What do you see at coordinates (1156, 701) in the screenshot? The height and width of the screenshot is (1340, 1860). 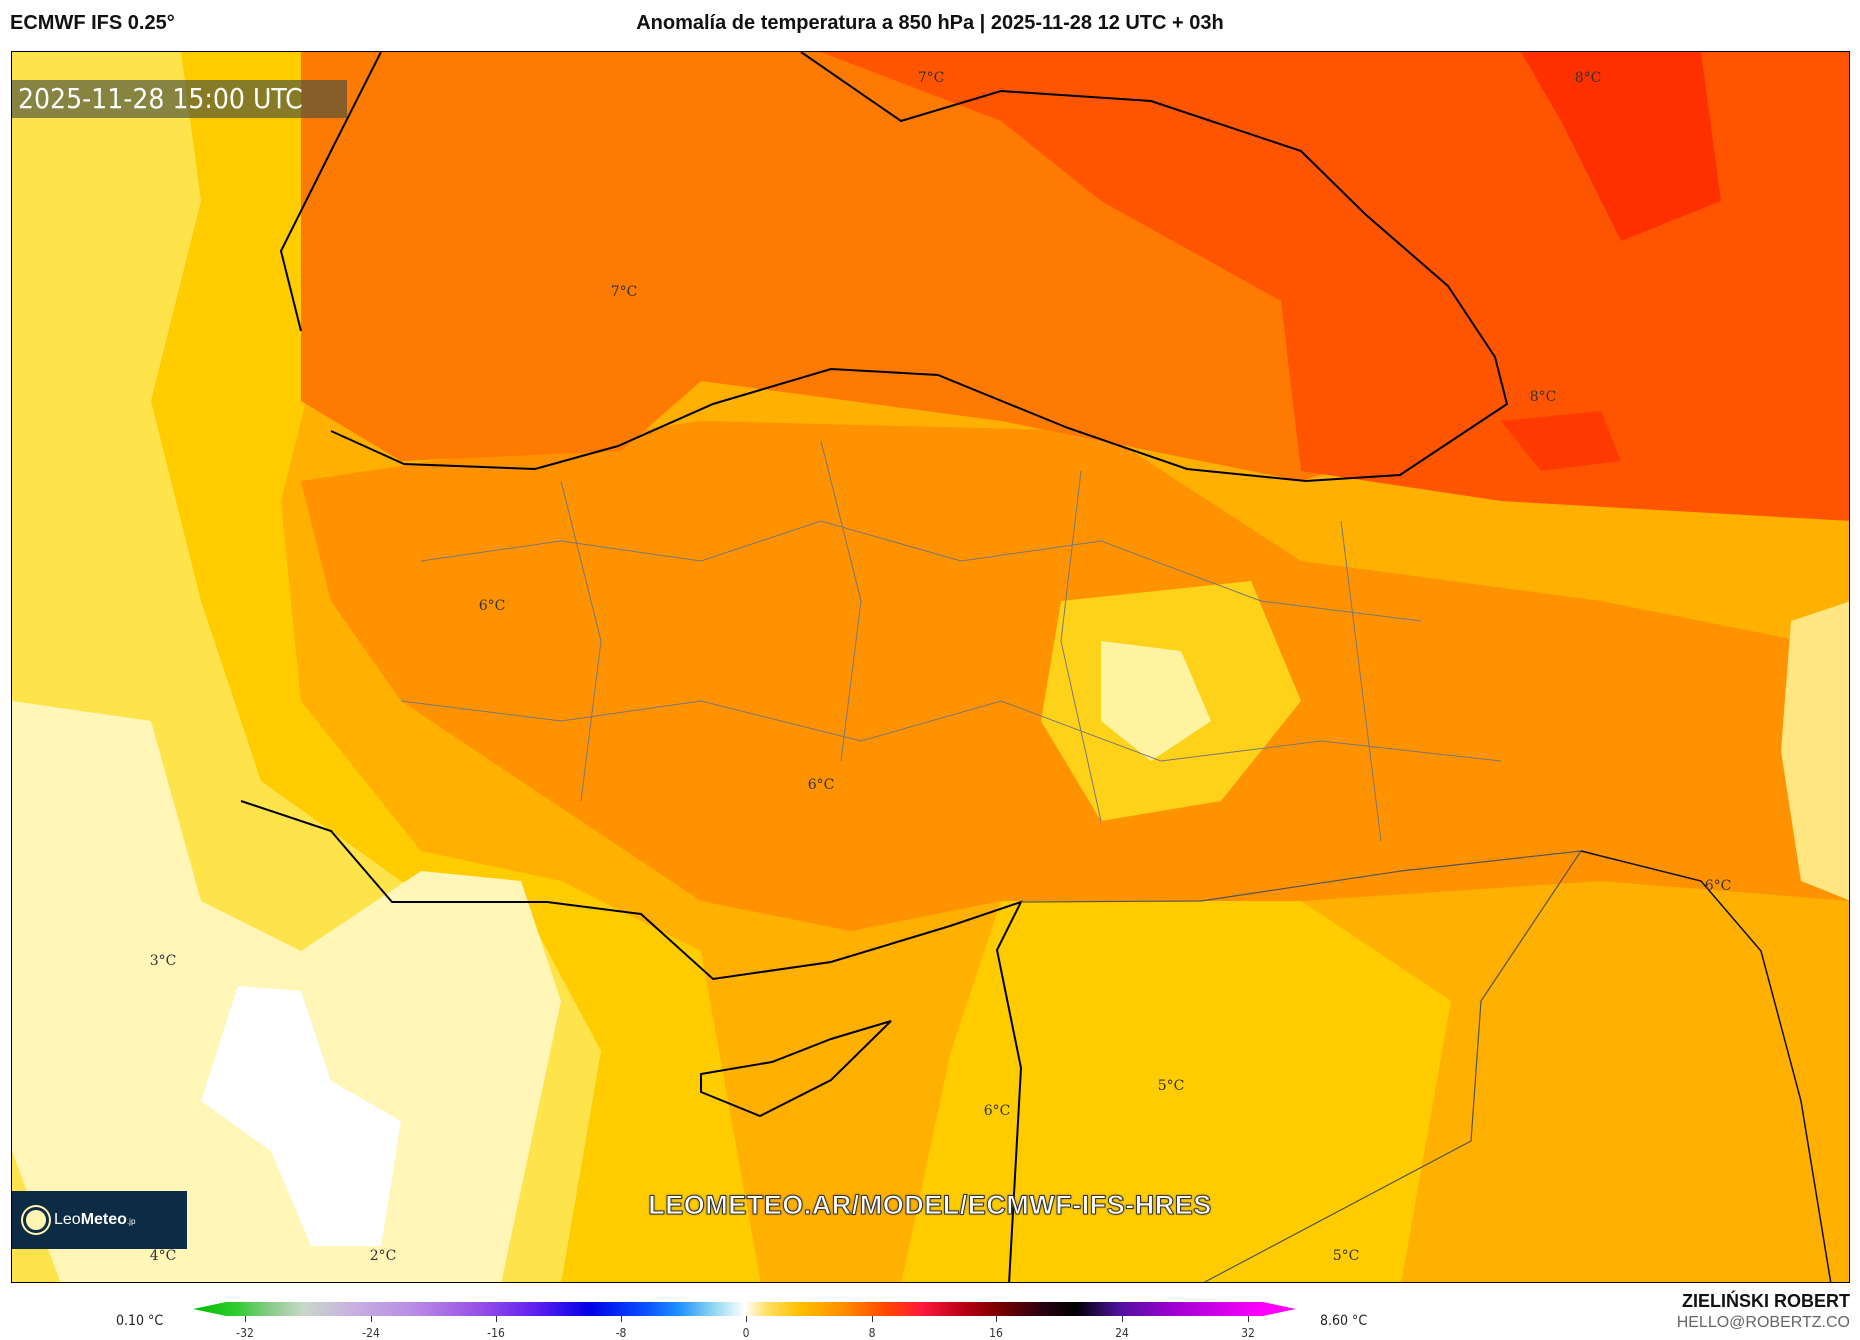 I see `field-pale-east` at bounding box center [1156, 701].